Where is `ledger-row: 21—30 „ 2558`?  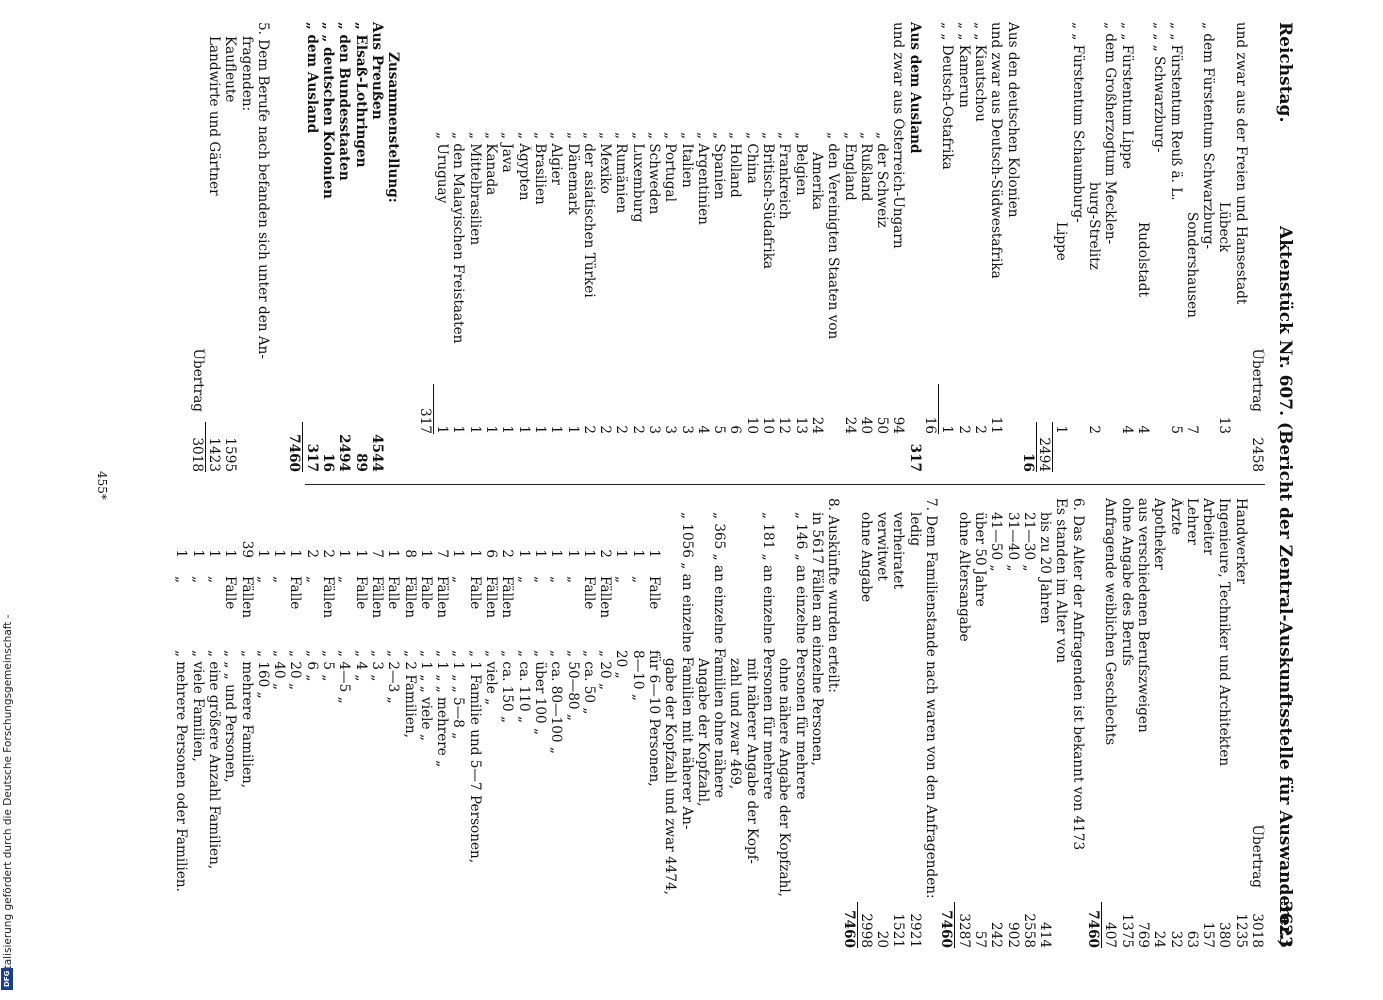
ledger-row: 21—30 „ 2558 is located at coordinates (1029, 723).